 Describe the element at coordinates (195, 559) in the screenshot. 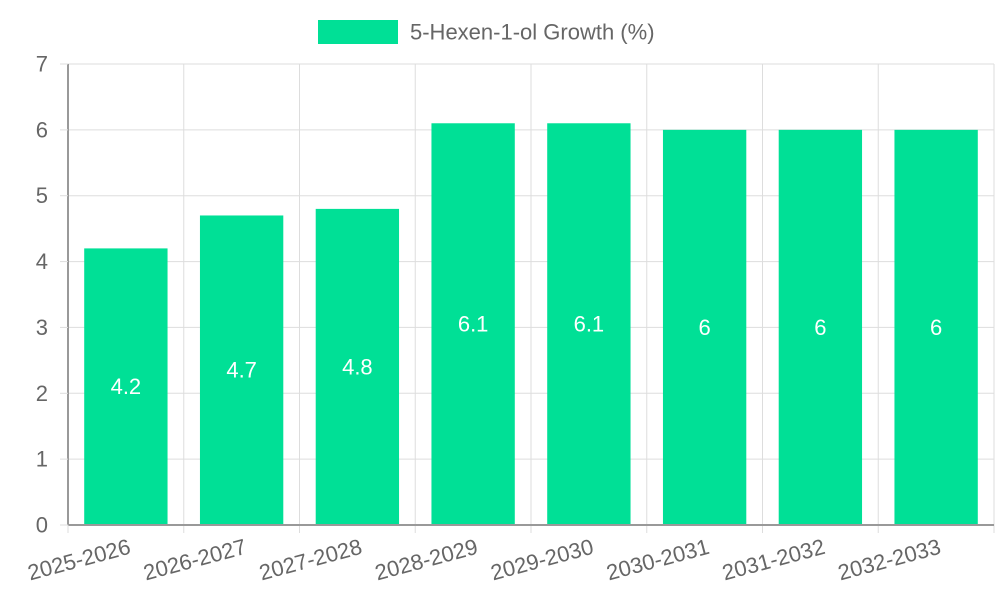

I see `x-tick-label: 2026-2027` at that location.